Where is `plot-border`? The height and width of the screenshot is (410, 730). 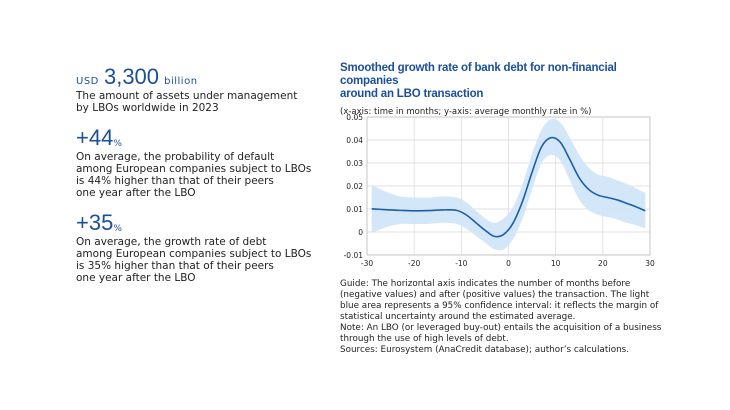
plot-border is located at coordinates (508, 186).